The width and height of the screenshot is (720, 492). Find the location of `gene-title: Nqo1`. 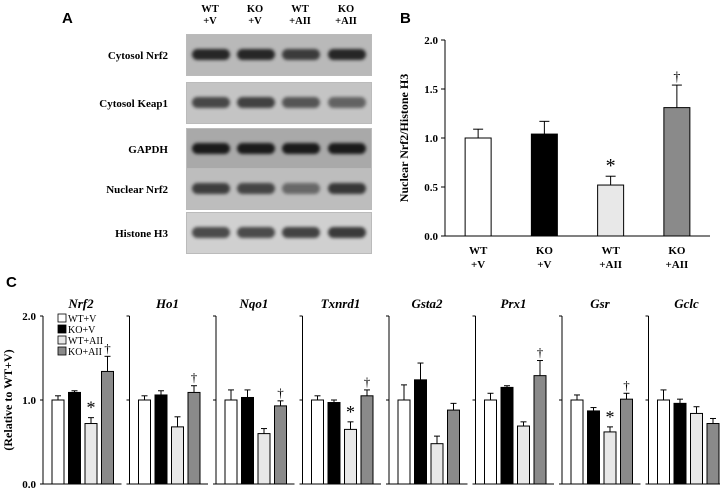

gene-title: Nqo1 is located at coordinates (254, 303).